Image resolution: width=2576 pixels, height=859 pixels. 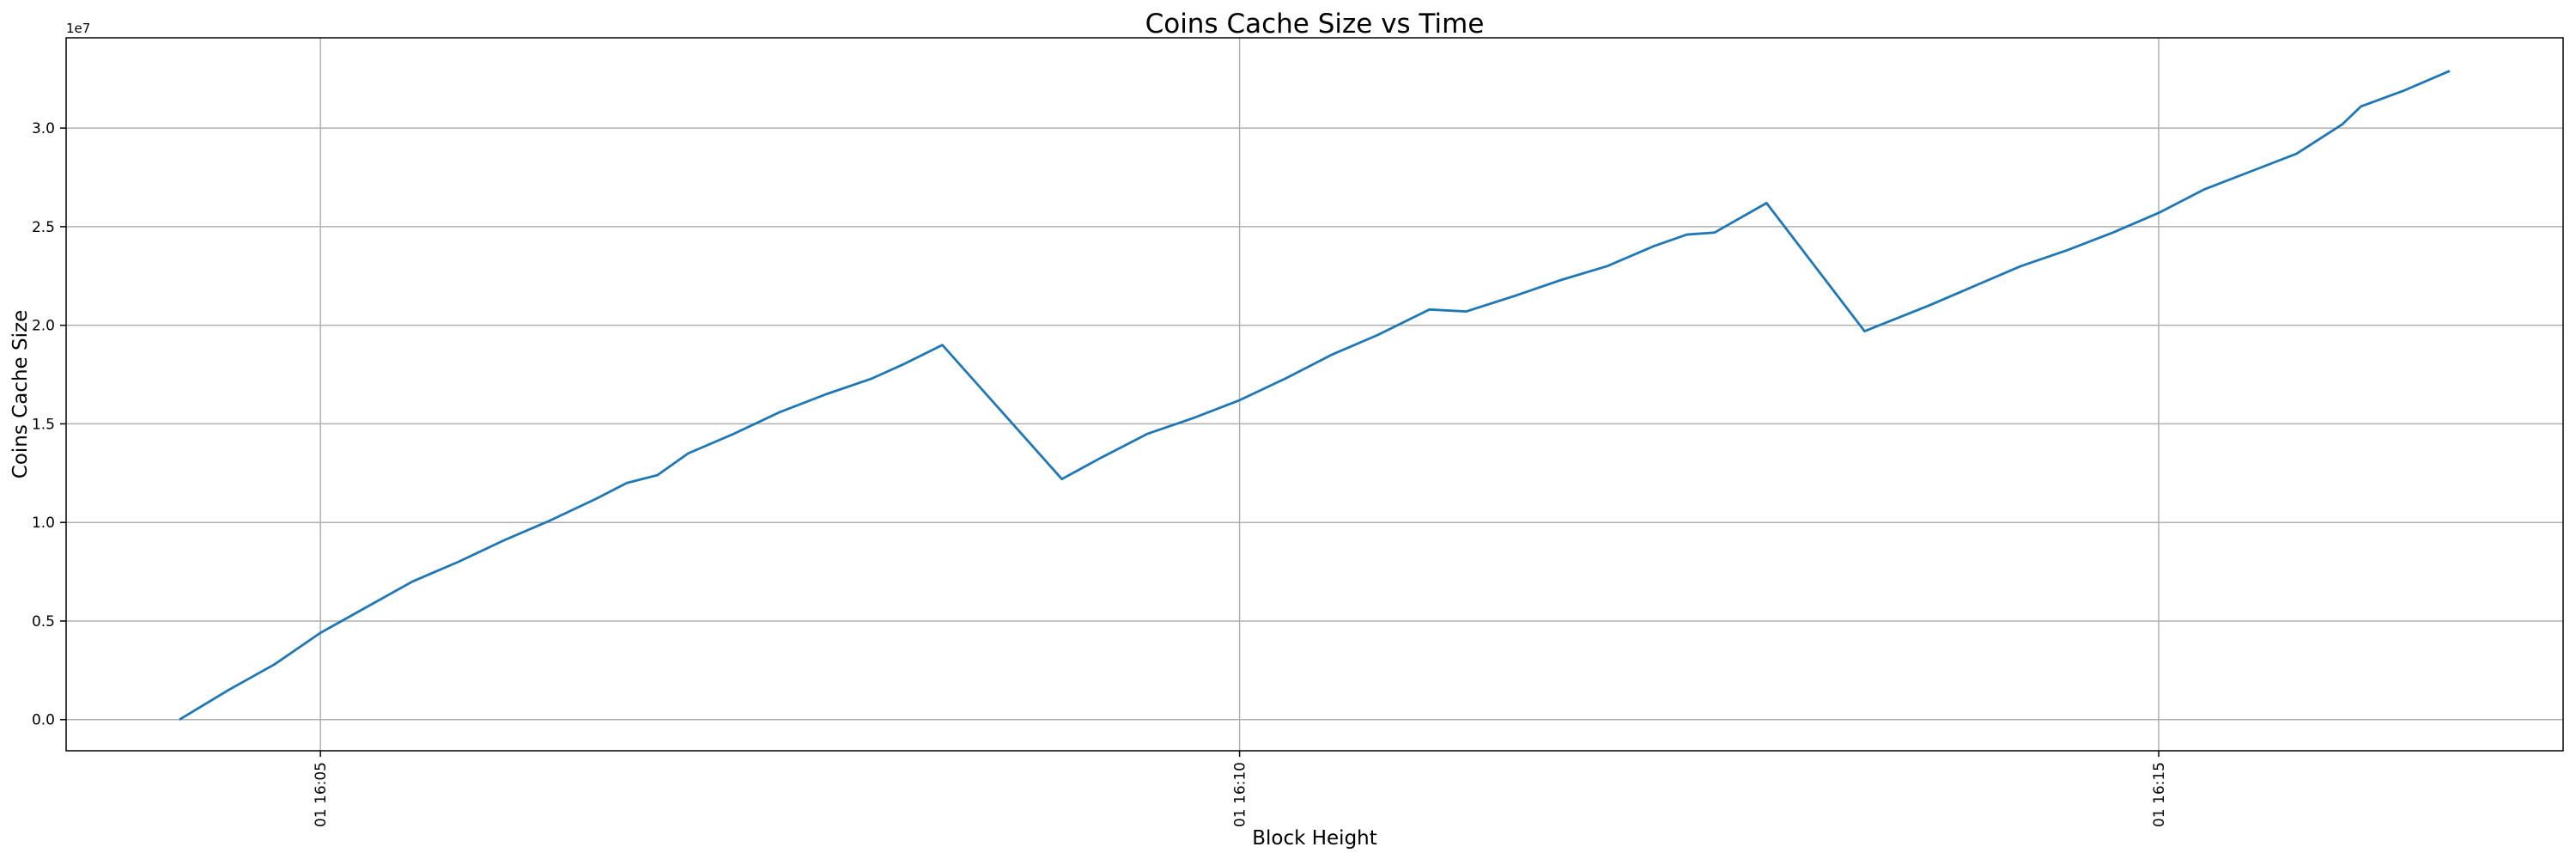 What do you see at coordinates (44, 425) in the screenshot?
I see `y-tick-label: 1.5` at bounding box center [44, 425].